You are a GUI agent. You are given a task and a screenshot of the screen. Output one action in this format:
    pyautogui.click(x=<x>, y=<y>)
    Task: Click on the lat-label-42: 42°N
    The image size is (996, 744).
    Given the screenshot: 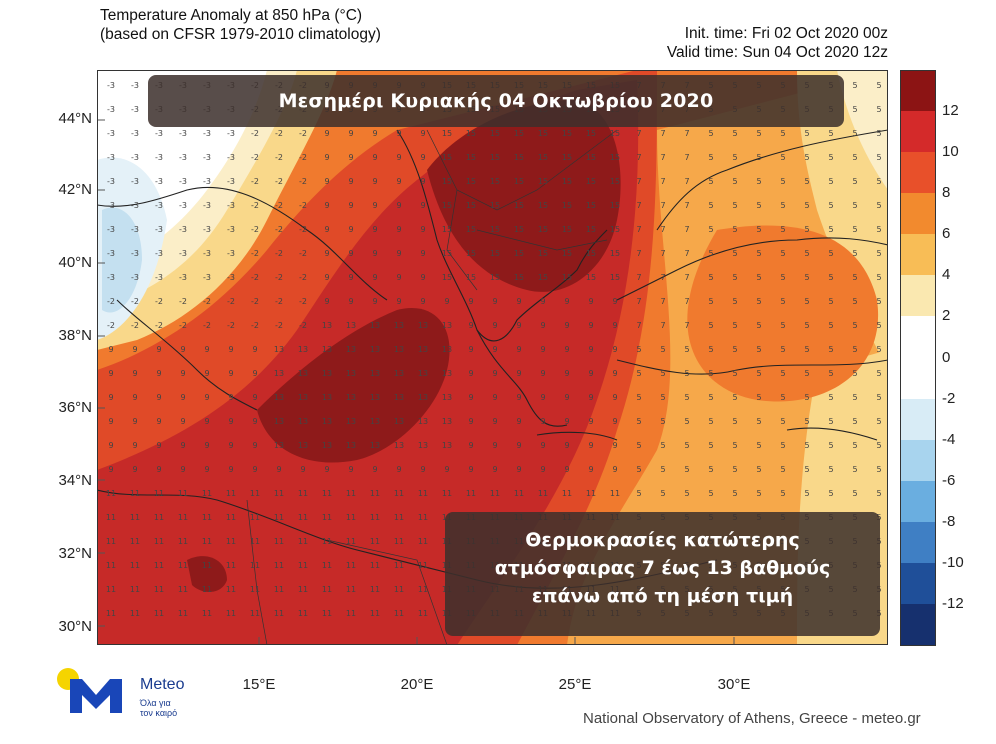 What is the action you would take?
    pyautogui.click(x=75, y=189)
    